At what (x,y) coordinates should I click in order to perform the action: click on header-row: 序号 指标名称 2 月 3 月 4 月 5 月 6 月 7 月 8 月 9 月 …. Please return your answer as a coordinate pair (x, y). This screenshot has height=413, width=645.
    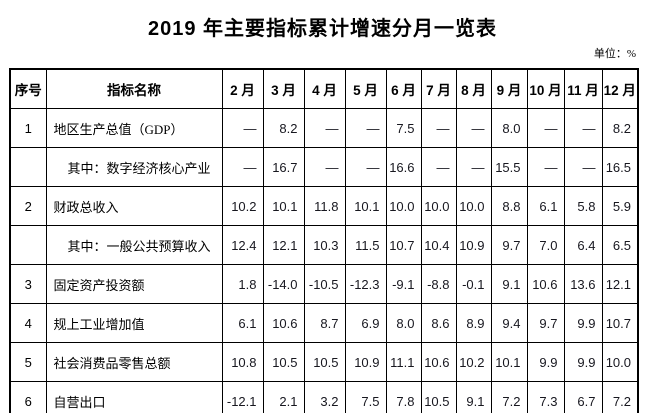
    Looking at the image, I should click on (324, 88).